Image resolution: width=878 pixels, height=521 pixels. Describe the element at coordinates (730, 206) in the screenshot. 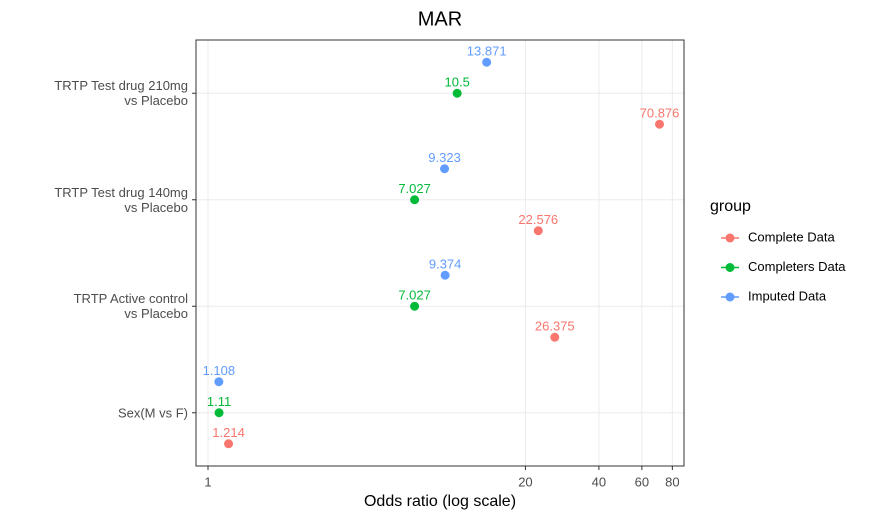

I see `legend-title: group` at that location.